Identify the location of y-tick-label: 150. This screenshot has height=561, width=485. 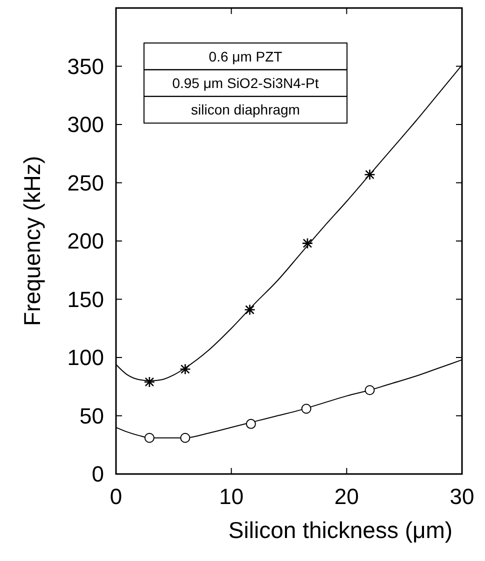
(85, 299).